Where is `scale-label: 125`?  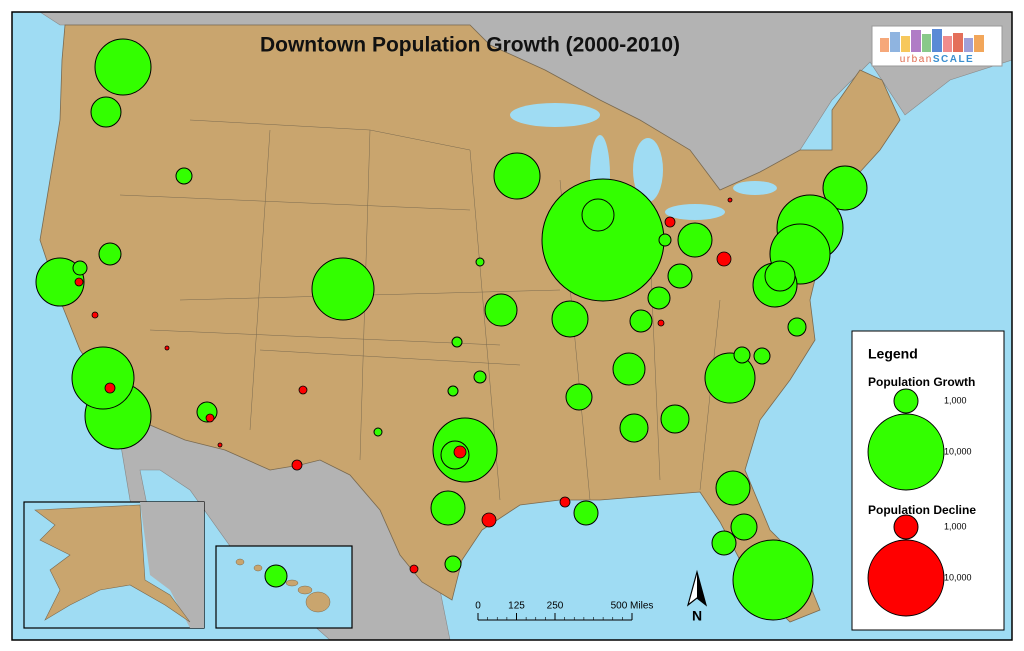
scale-label: 125 is located at coordinates (516, 606).